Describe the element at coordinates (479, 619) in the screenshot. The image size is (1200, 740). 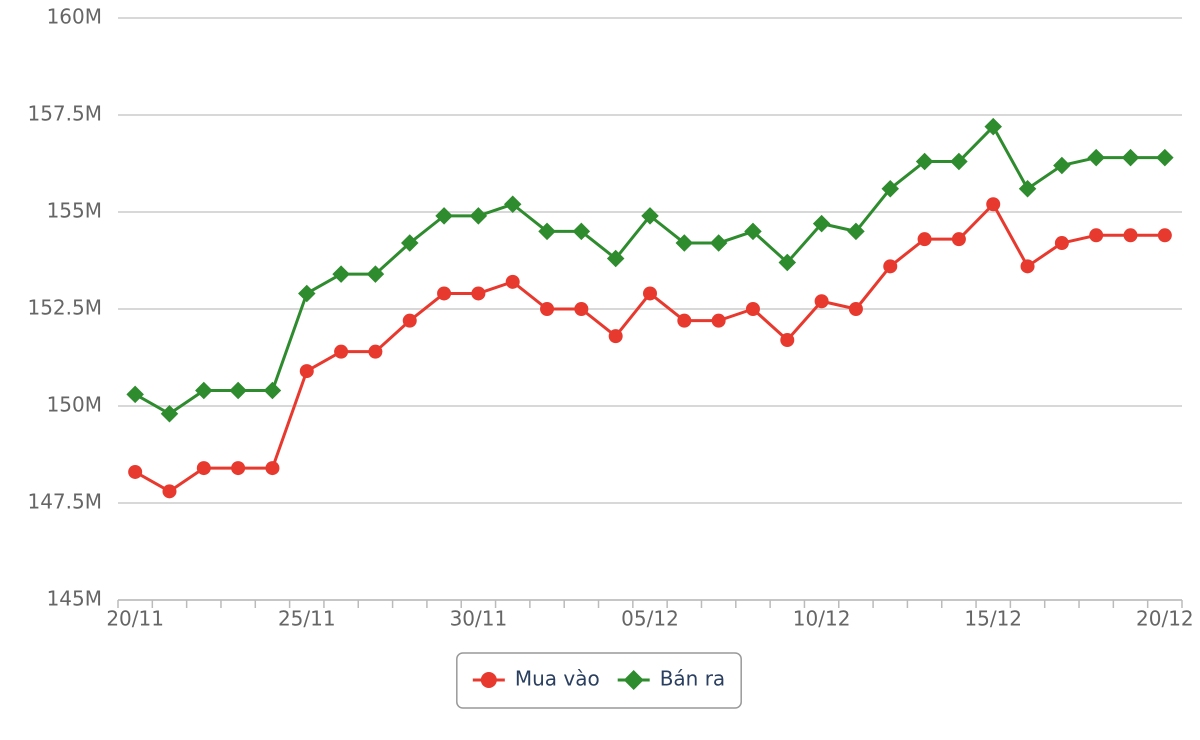
I see `x-tick-label: 30/11` at that location.